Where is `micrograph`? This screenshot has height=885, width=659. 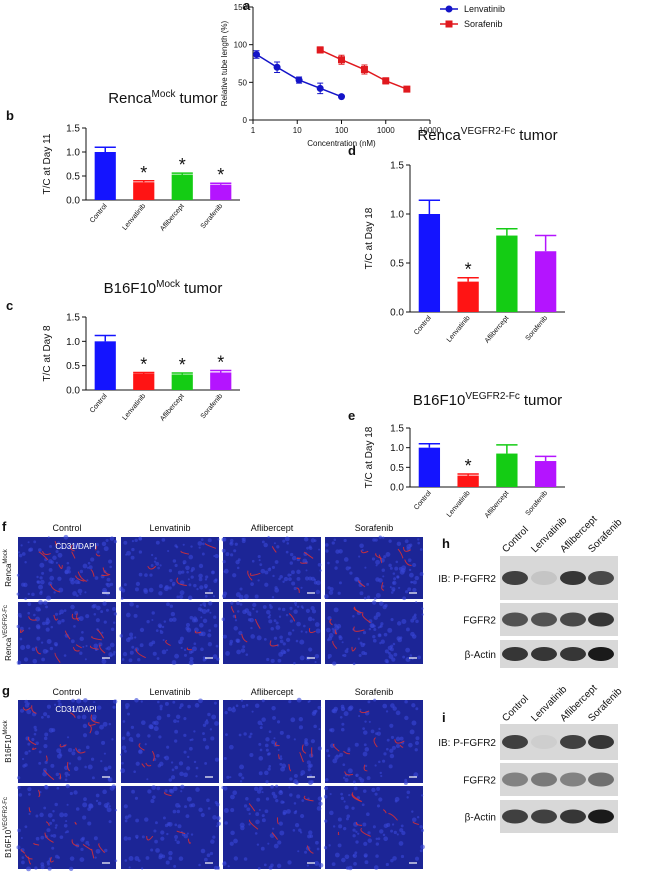 micrograph is located at coordinates (169, 568).